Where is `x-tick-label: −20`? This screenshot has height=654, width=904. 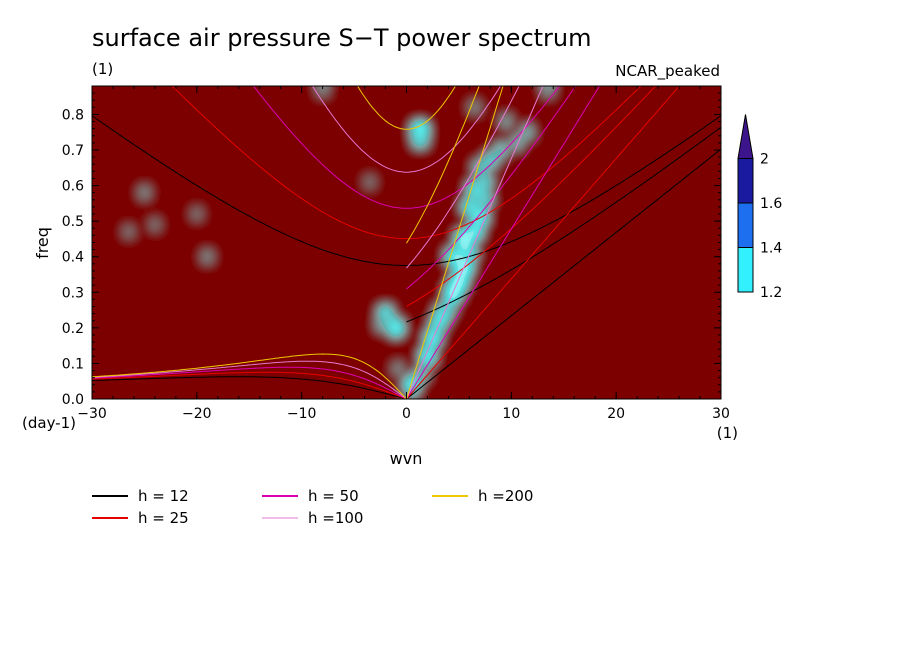
x-tick-label: −20 is located at coordinates (197, 414).